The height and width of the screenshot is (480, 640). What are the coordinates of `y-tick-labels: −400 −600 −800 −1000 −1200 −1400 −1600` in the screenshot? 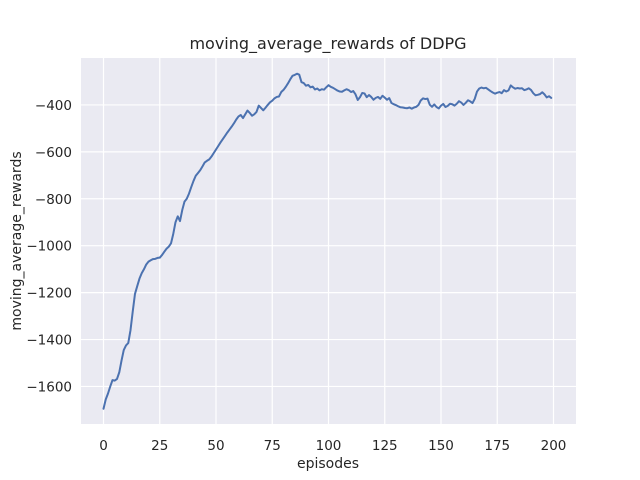 It's located at (49, 247).